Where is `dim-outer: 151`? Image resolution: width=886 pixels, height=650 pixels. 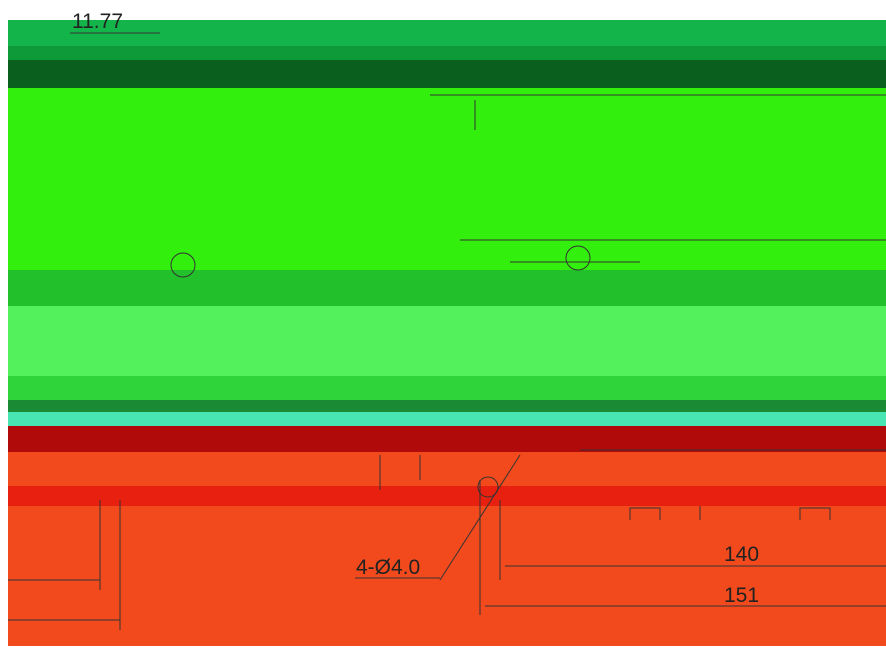
dim-outer: 151 is located at coordinates (741, 595).